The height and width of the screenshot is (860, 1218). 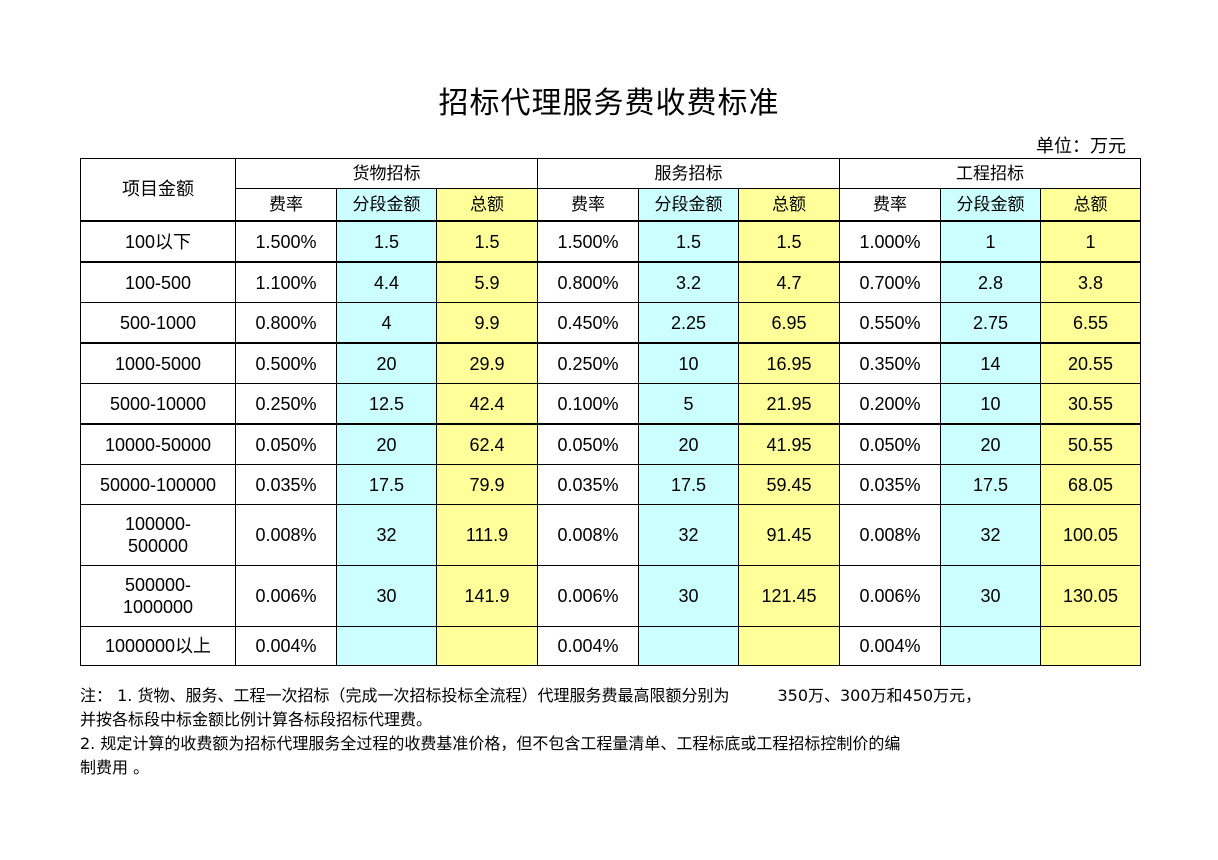 I want to click on total-cell: 59.45, so click(x=789, y=484).